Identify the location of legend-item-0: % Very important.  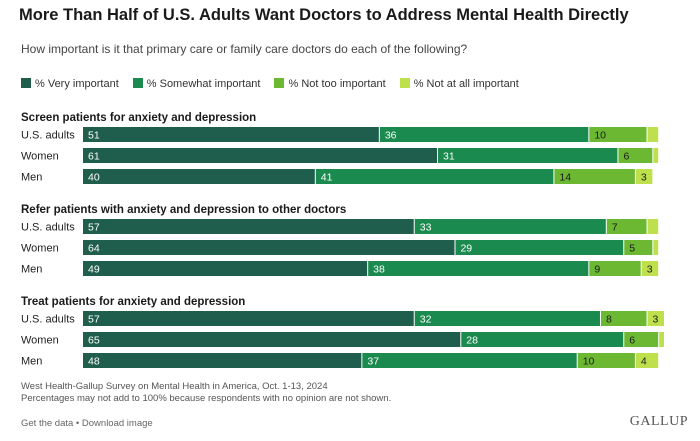
(70, 84).